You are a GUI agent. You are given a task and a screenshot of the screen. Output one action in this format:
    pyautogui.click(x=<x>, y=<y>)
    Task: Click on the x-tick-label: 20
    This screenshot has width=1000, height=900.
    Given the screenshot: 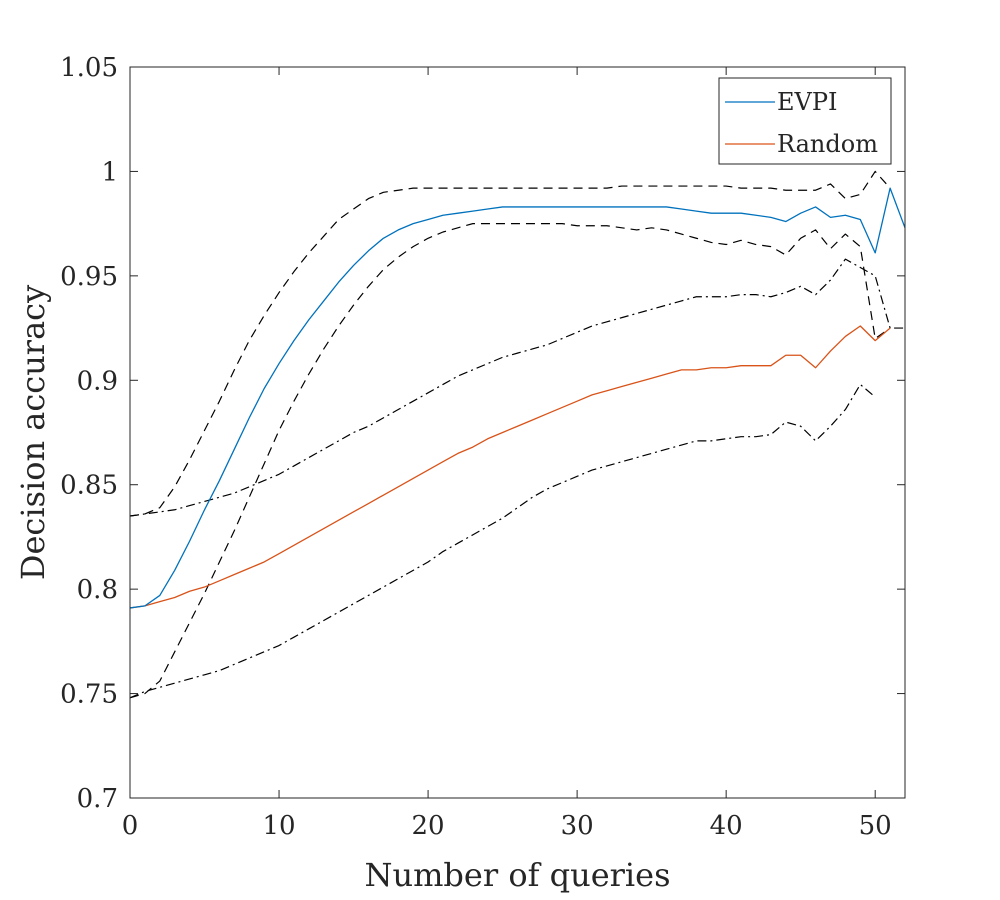 What is the action you would take?
    pyautogui.click(x=428, y=826)
    